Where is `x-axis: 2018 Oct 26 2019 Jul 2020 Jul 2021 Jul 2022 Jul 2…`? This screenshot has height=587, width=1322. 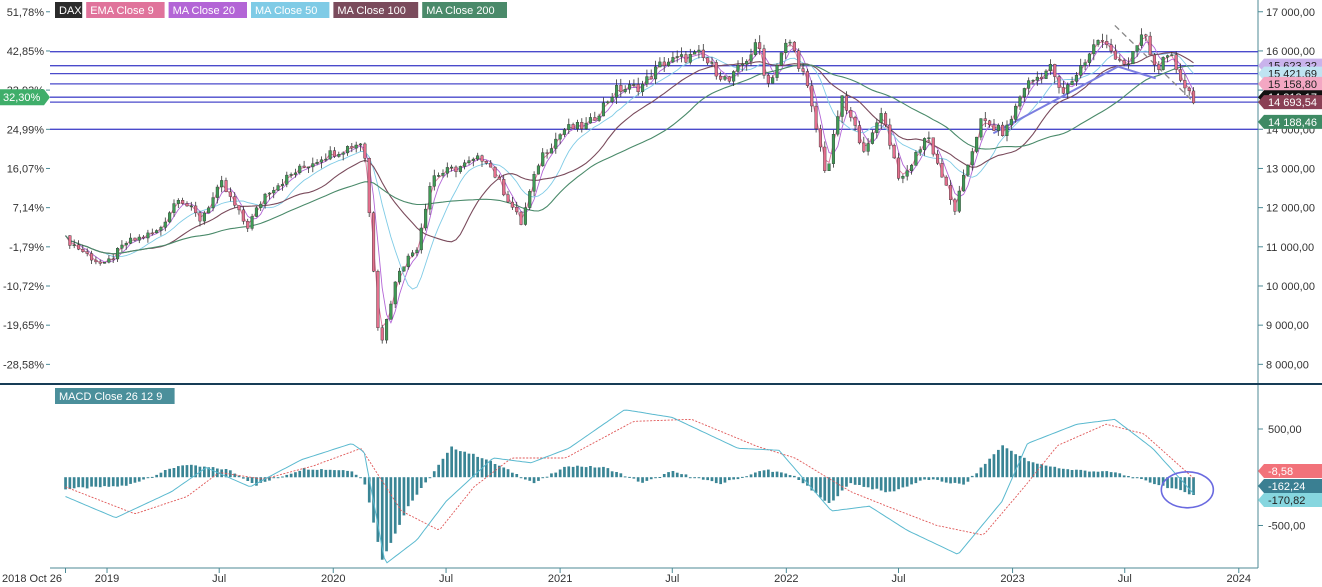
x-axis: 2018 Oct 26 2019 Jul 2020 Jul 2021 Jul 2022 Jul 2… is located at coordinates (626, 576).